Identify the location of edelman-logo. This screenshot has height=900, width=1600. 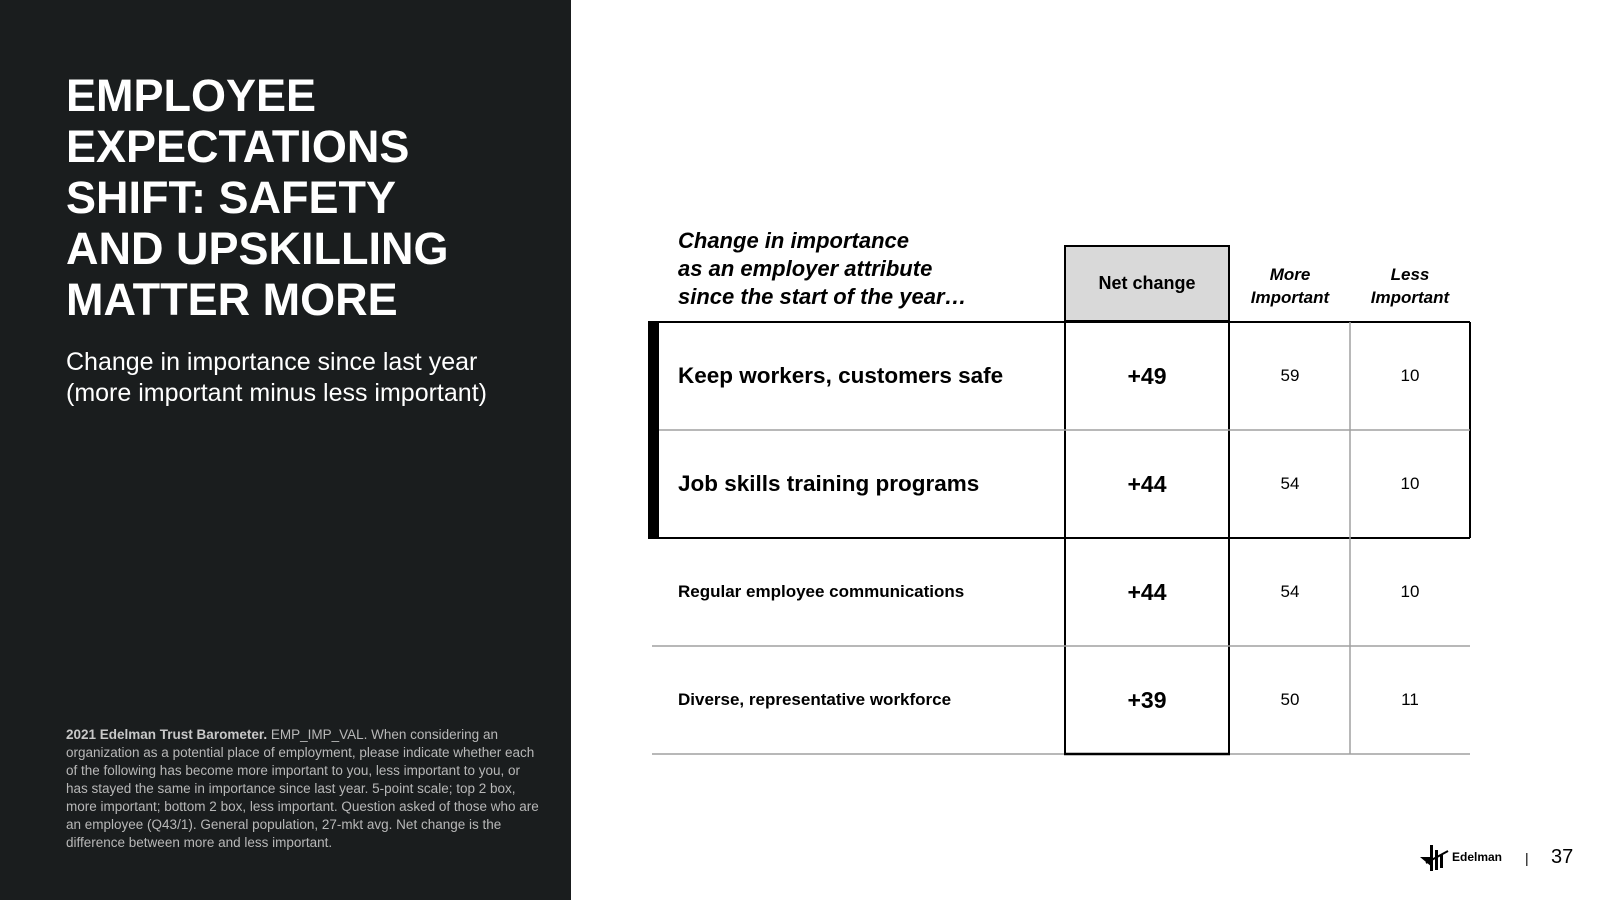
(1434, 858).